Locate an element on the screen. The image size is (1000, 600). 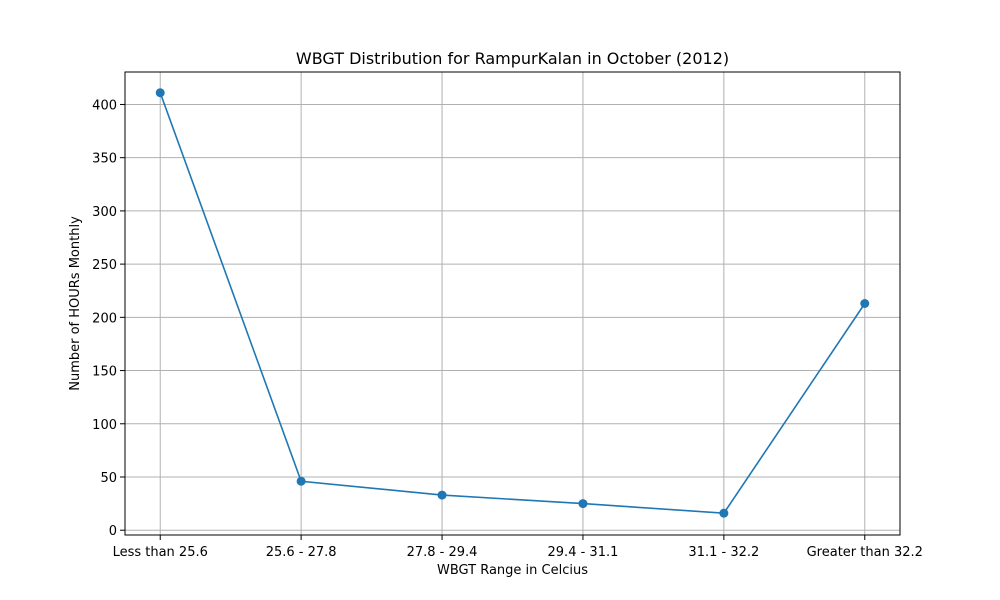
x-tick-label: 29.4 - 31.1 is located at coordinates (583, 552).